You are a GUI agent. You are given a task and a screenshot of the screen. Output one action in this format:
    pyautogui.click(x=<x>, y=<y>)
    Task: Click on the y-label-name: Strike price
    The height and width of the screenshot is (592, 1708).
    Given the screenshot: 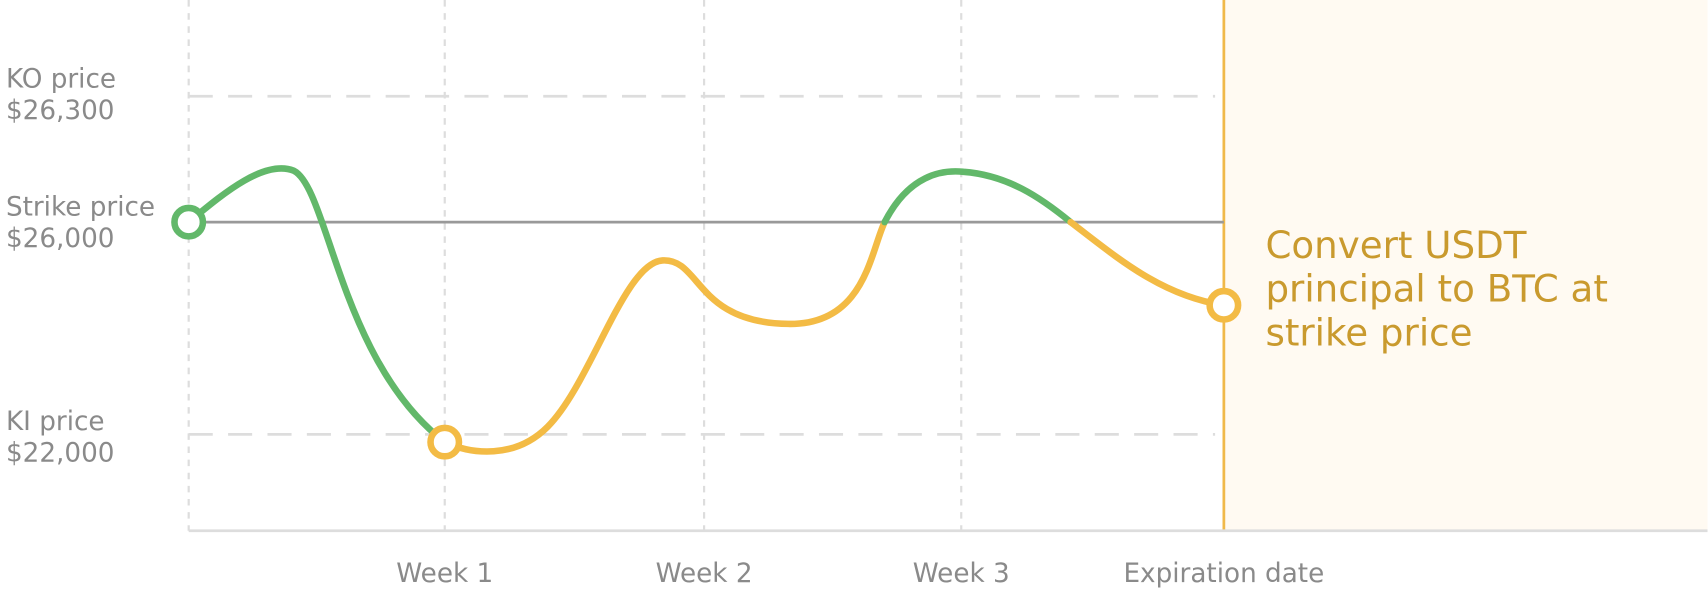 What is the action you would take?
    pyautogui.click(x=80, y=207)
    